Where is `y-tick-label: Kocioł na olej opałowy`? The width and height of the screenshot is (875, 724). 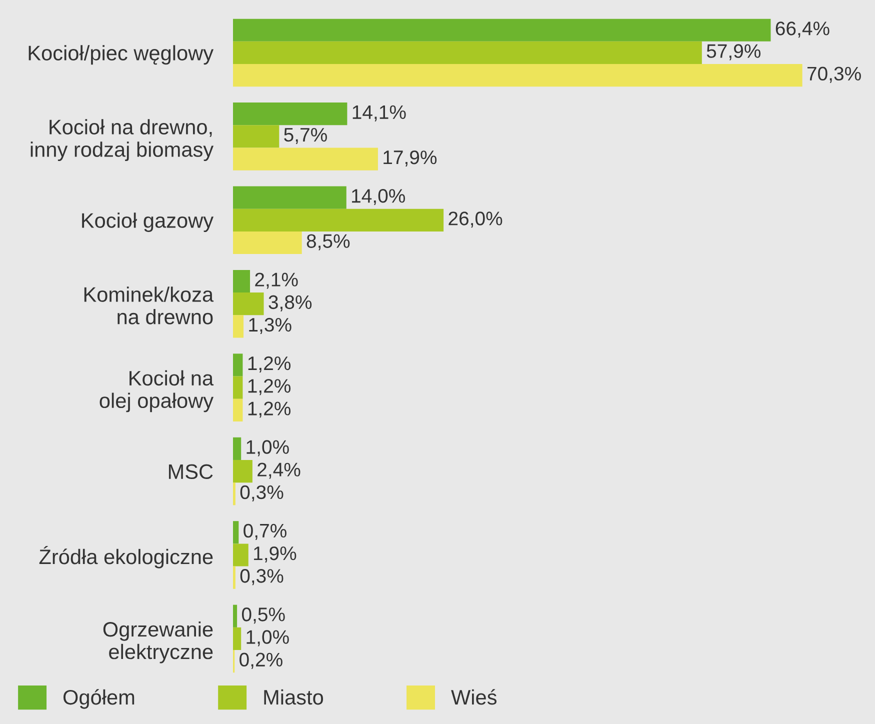 y-tick-label: Kocioł na olej opałowy is located at coordinates (157, 391).